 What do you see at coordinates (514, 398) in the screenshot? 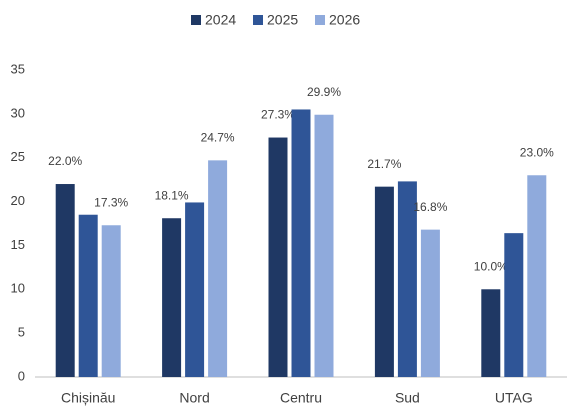
I see `x-tick-label: UTAG` at bounding box center [514, 398].